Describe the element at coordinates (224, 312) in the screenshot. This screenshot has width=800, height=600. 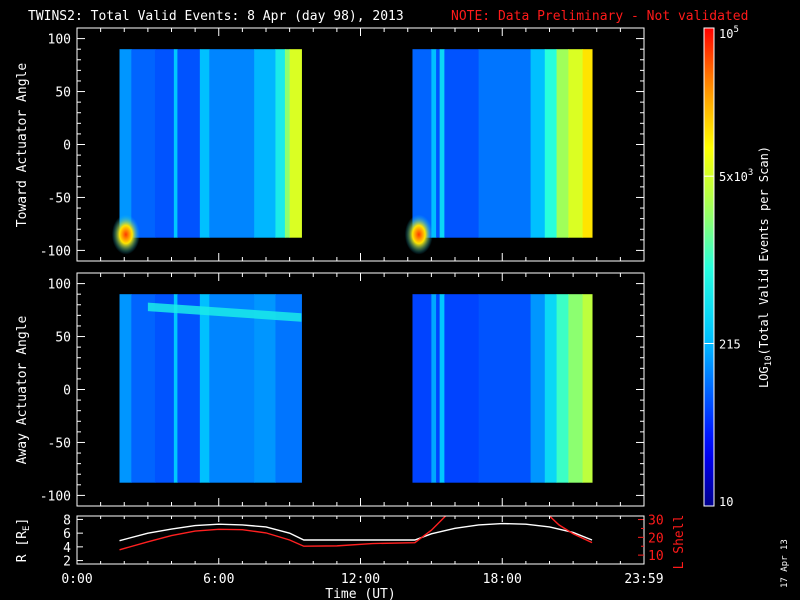
I see `heatmap-band` at that location.